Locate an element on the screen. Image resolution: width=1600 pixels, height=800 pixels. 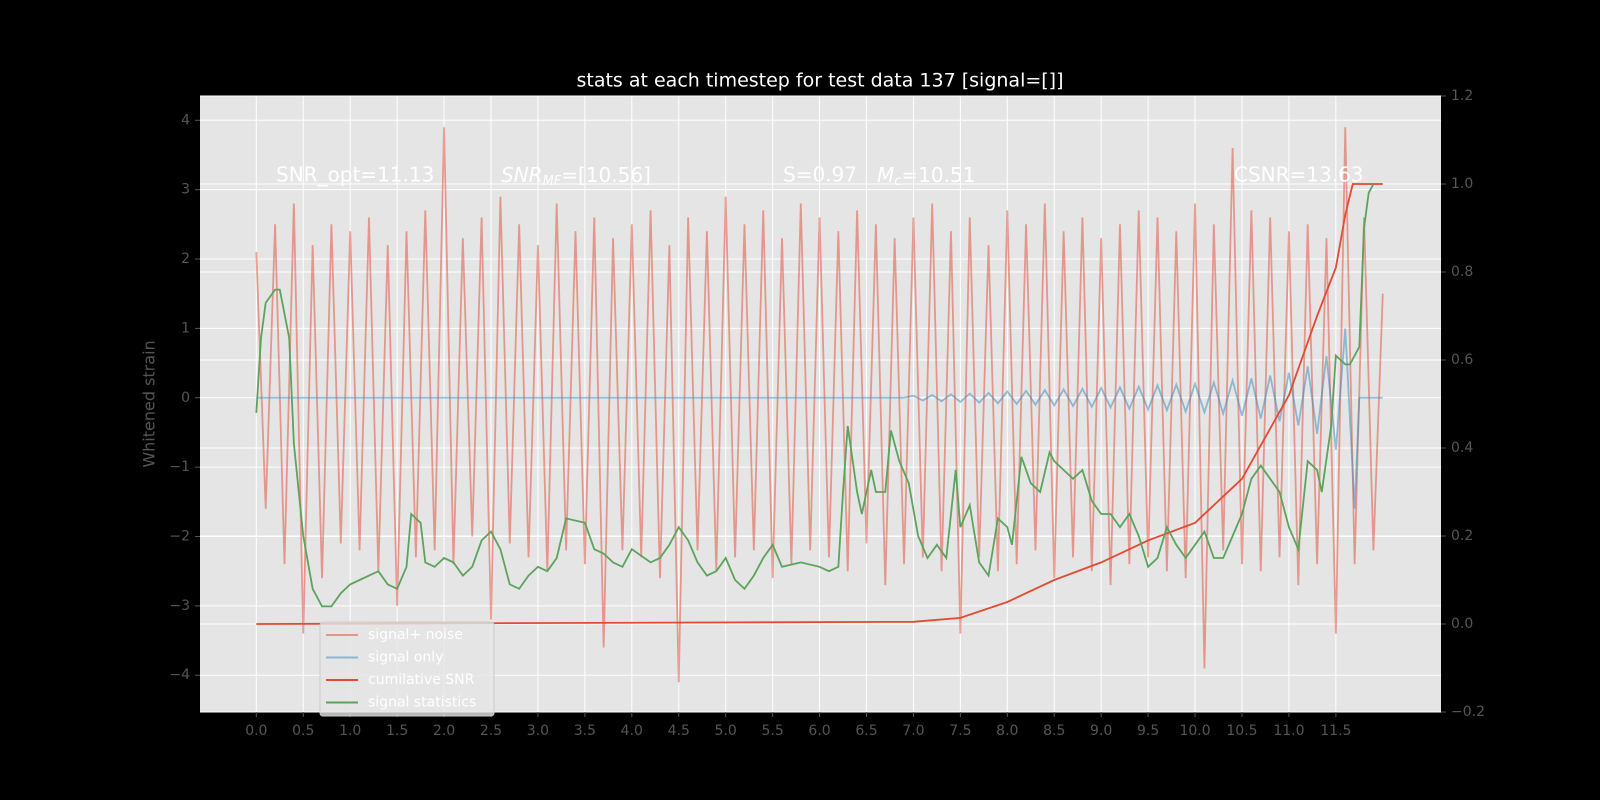
annotation: S=0.97 is located at coordinates (820, 175).